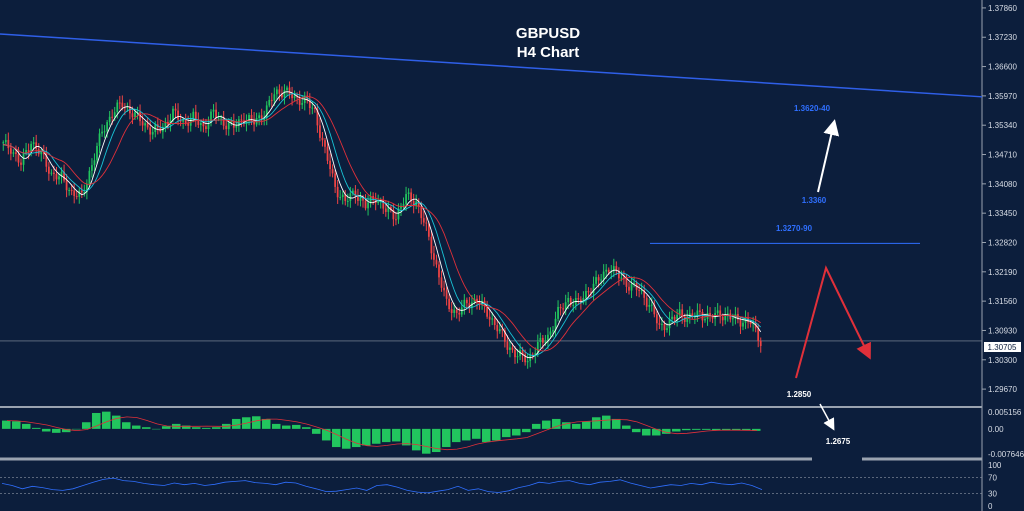  What do you see at coordinates (995, 465) in the screenshot?
I see `rsi-tick-label: 100` at bounding box center [995, 465].